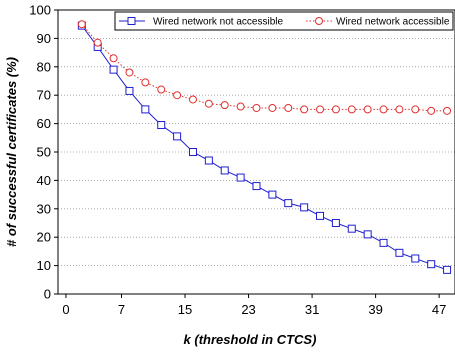 The width and height of the screenshot is (455, 356). I want to click on y-tick-label-2: 20, so click(44, 237).